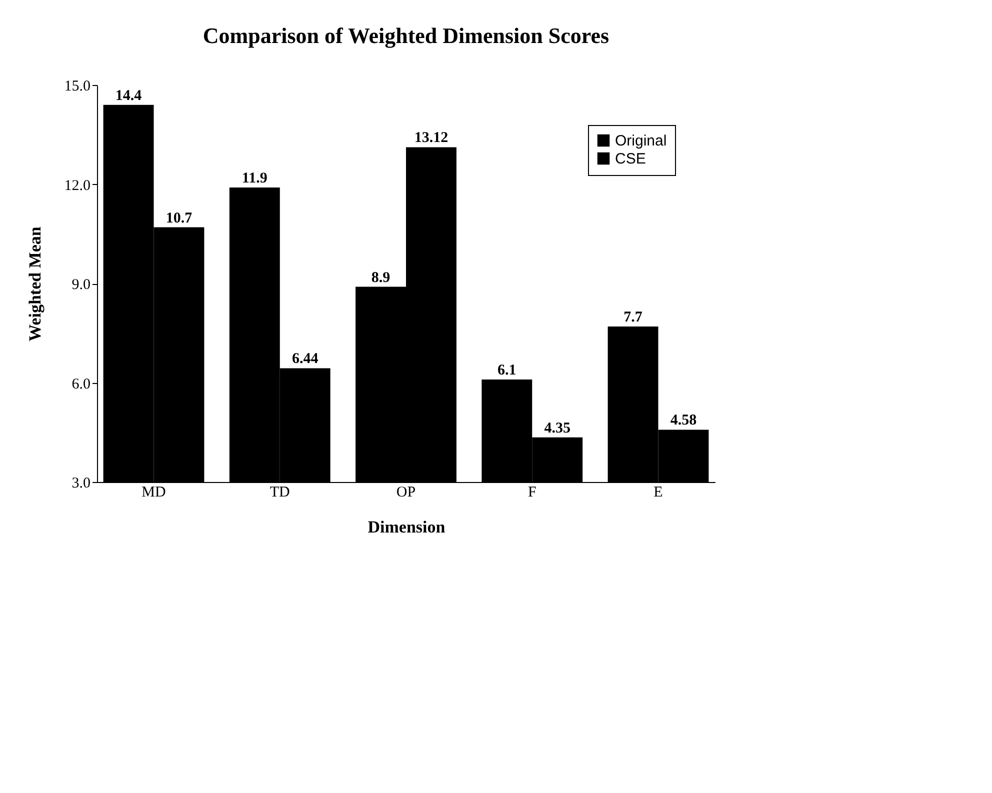 Image resolution: width=992 pixels, height=793 pixels. Describe the element at coordinates (34, 284) in the screenshot. I see `y-axis-title: Weighted Mean` at that location.